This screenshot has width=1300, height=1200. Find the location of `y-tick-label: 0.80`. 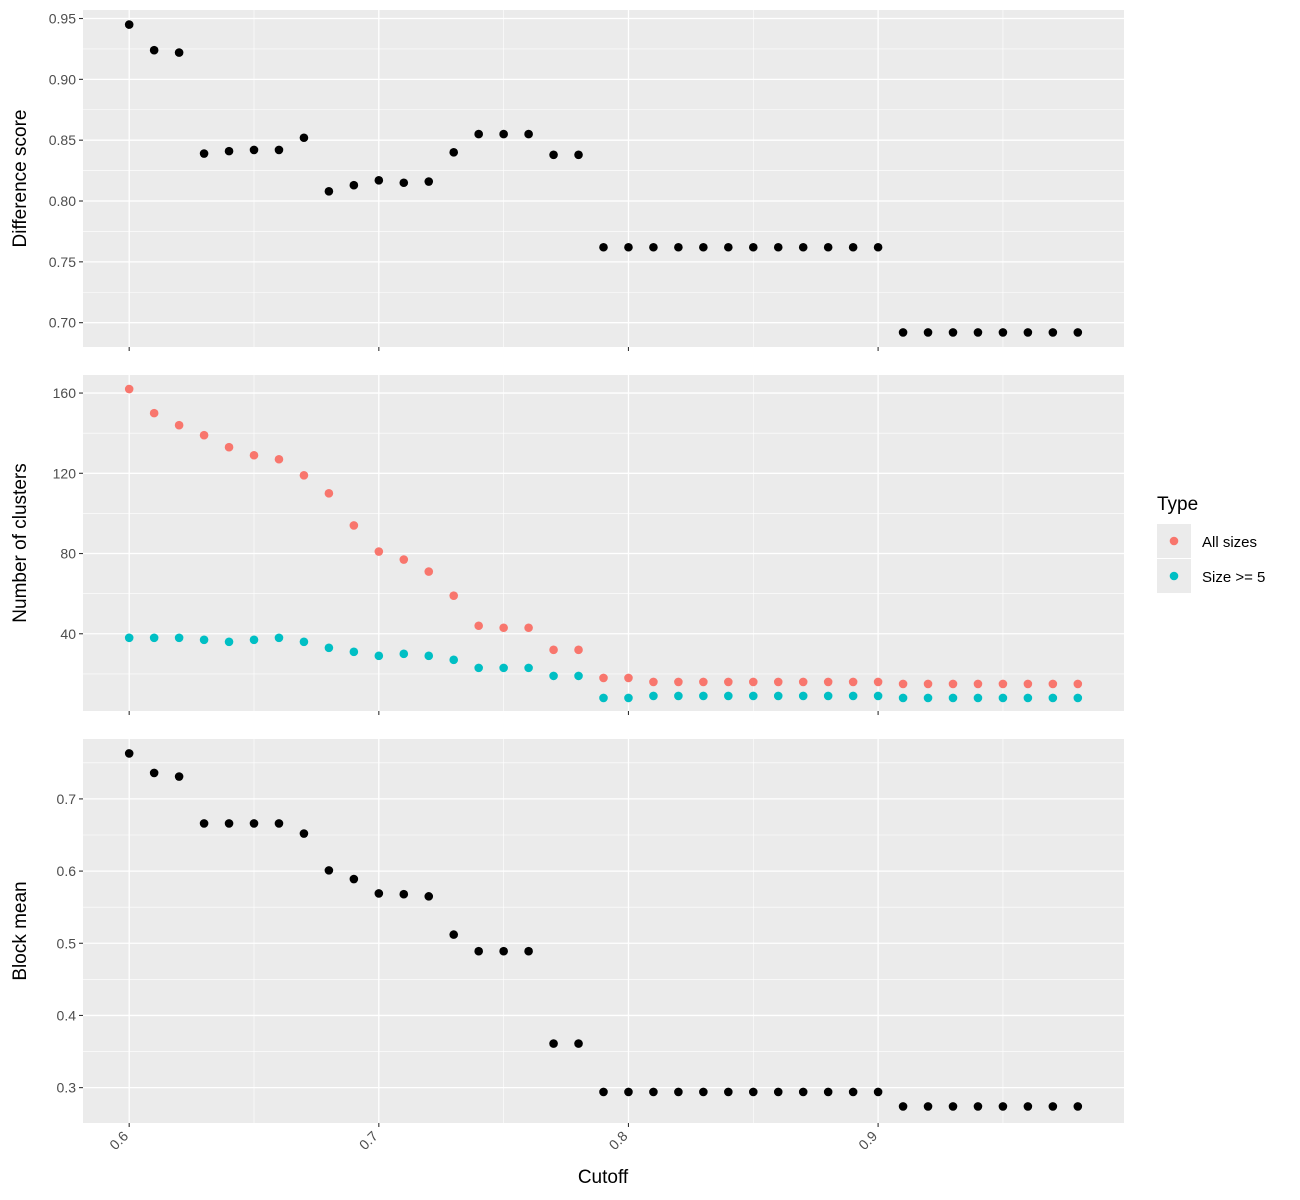

y-tick-label: 0.80 is located at coordinates (62, 201).